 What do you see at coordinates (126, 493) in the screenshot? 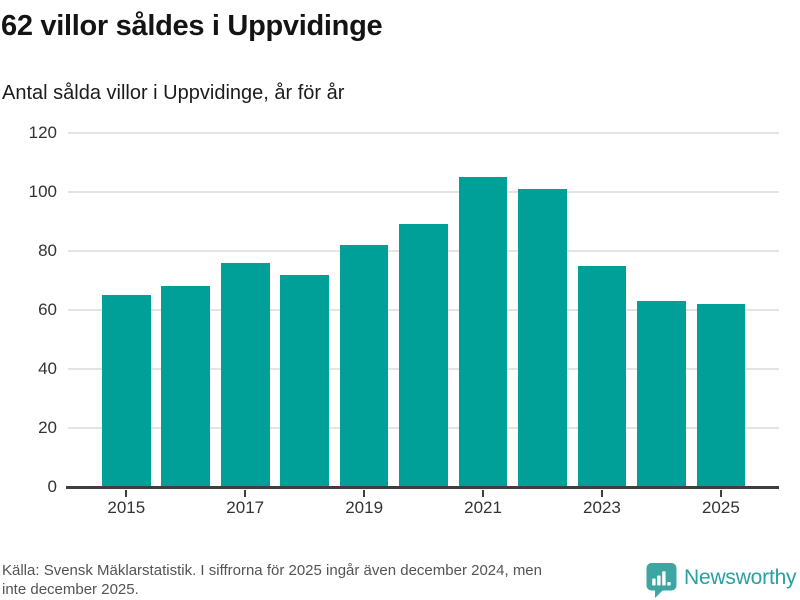
I see `x-tick-2015` at bounding box center [126, 493].